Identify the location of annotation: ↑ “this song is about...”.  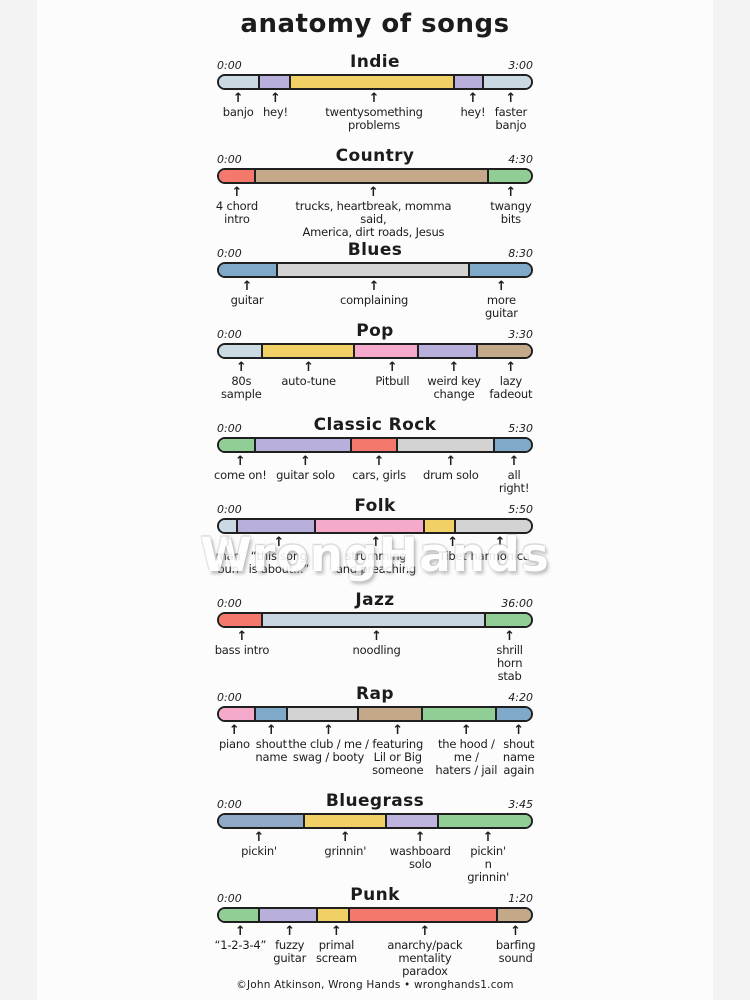
(279, 556).